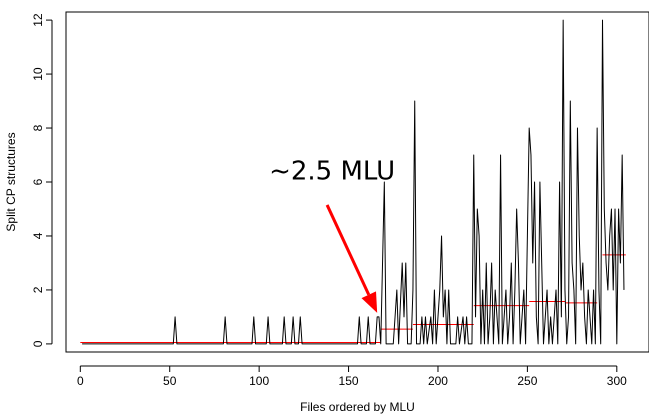 The width and height of the screenshot is (649, 418). Describe the element at coordinates (38, 127) in the screenshot. I see `y-tick-label: 8` at that location.